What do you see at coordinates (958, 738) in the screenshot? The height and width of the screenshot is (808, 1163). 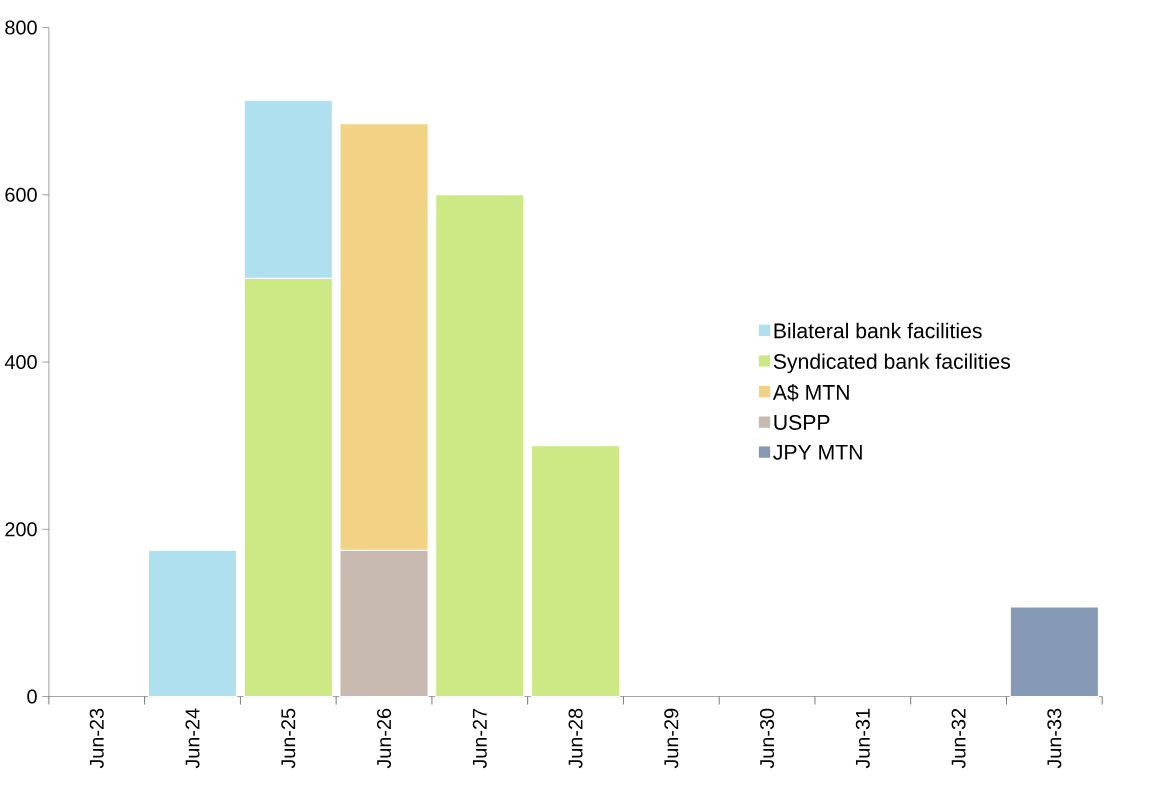 I see `x-tick-label: Jun-32` at bounding box center [958, 738].